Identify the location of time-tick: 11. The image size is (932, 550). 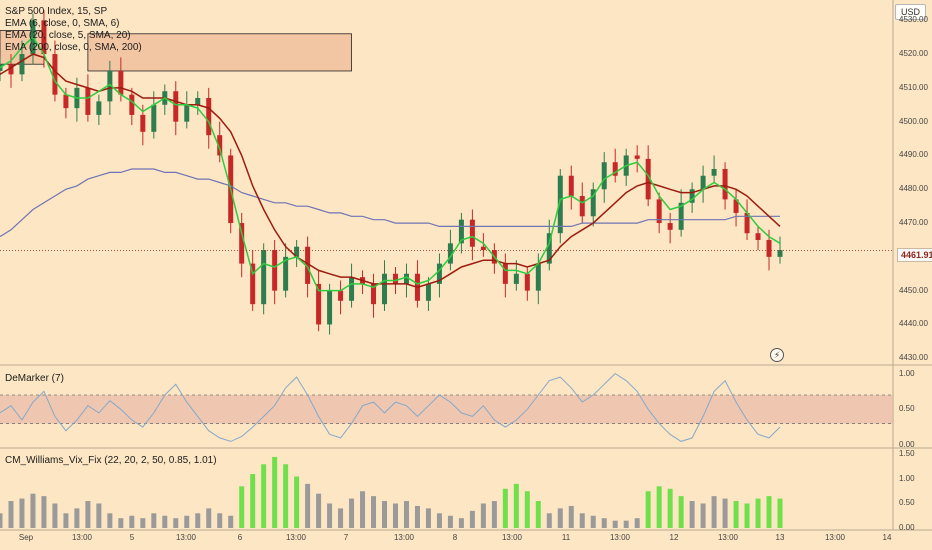
(566, 537).